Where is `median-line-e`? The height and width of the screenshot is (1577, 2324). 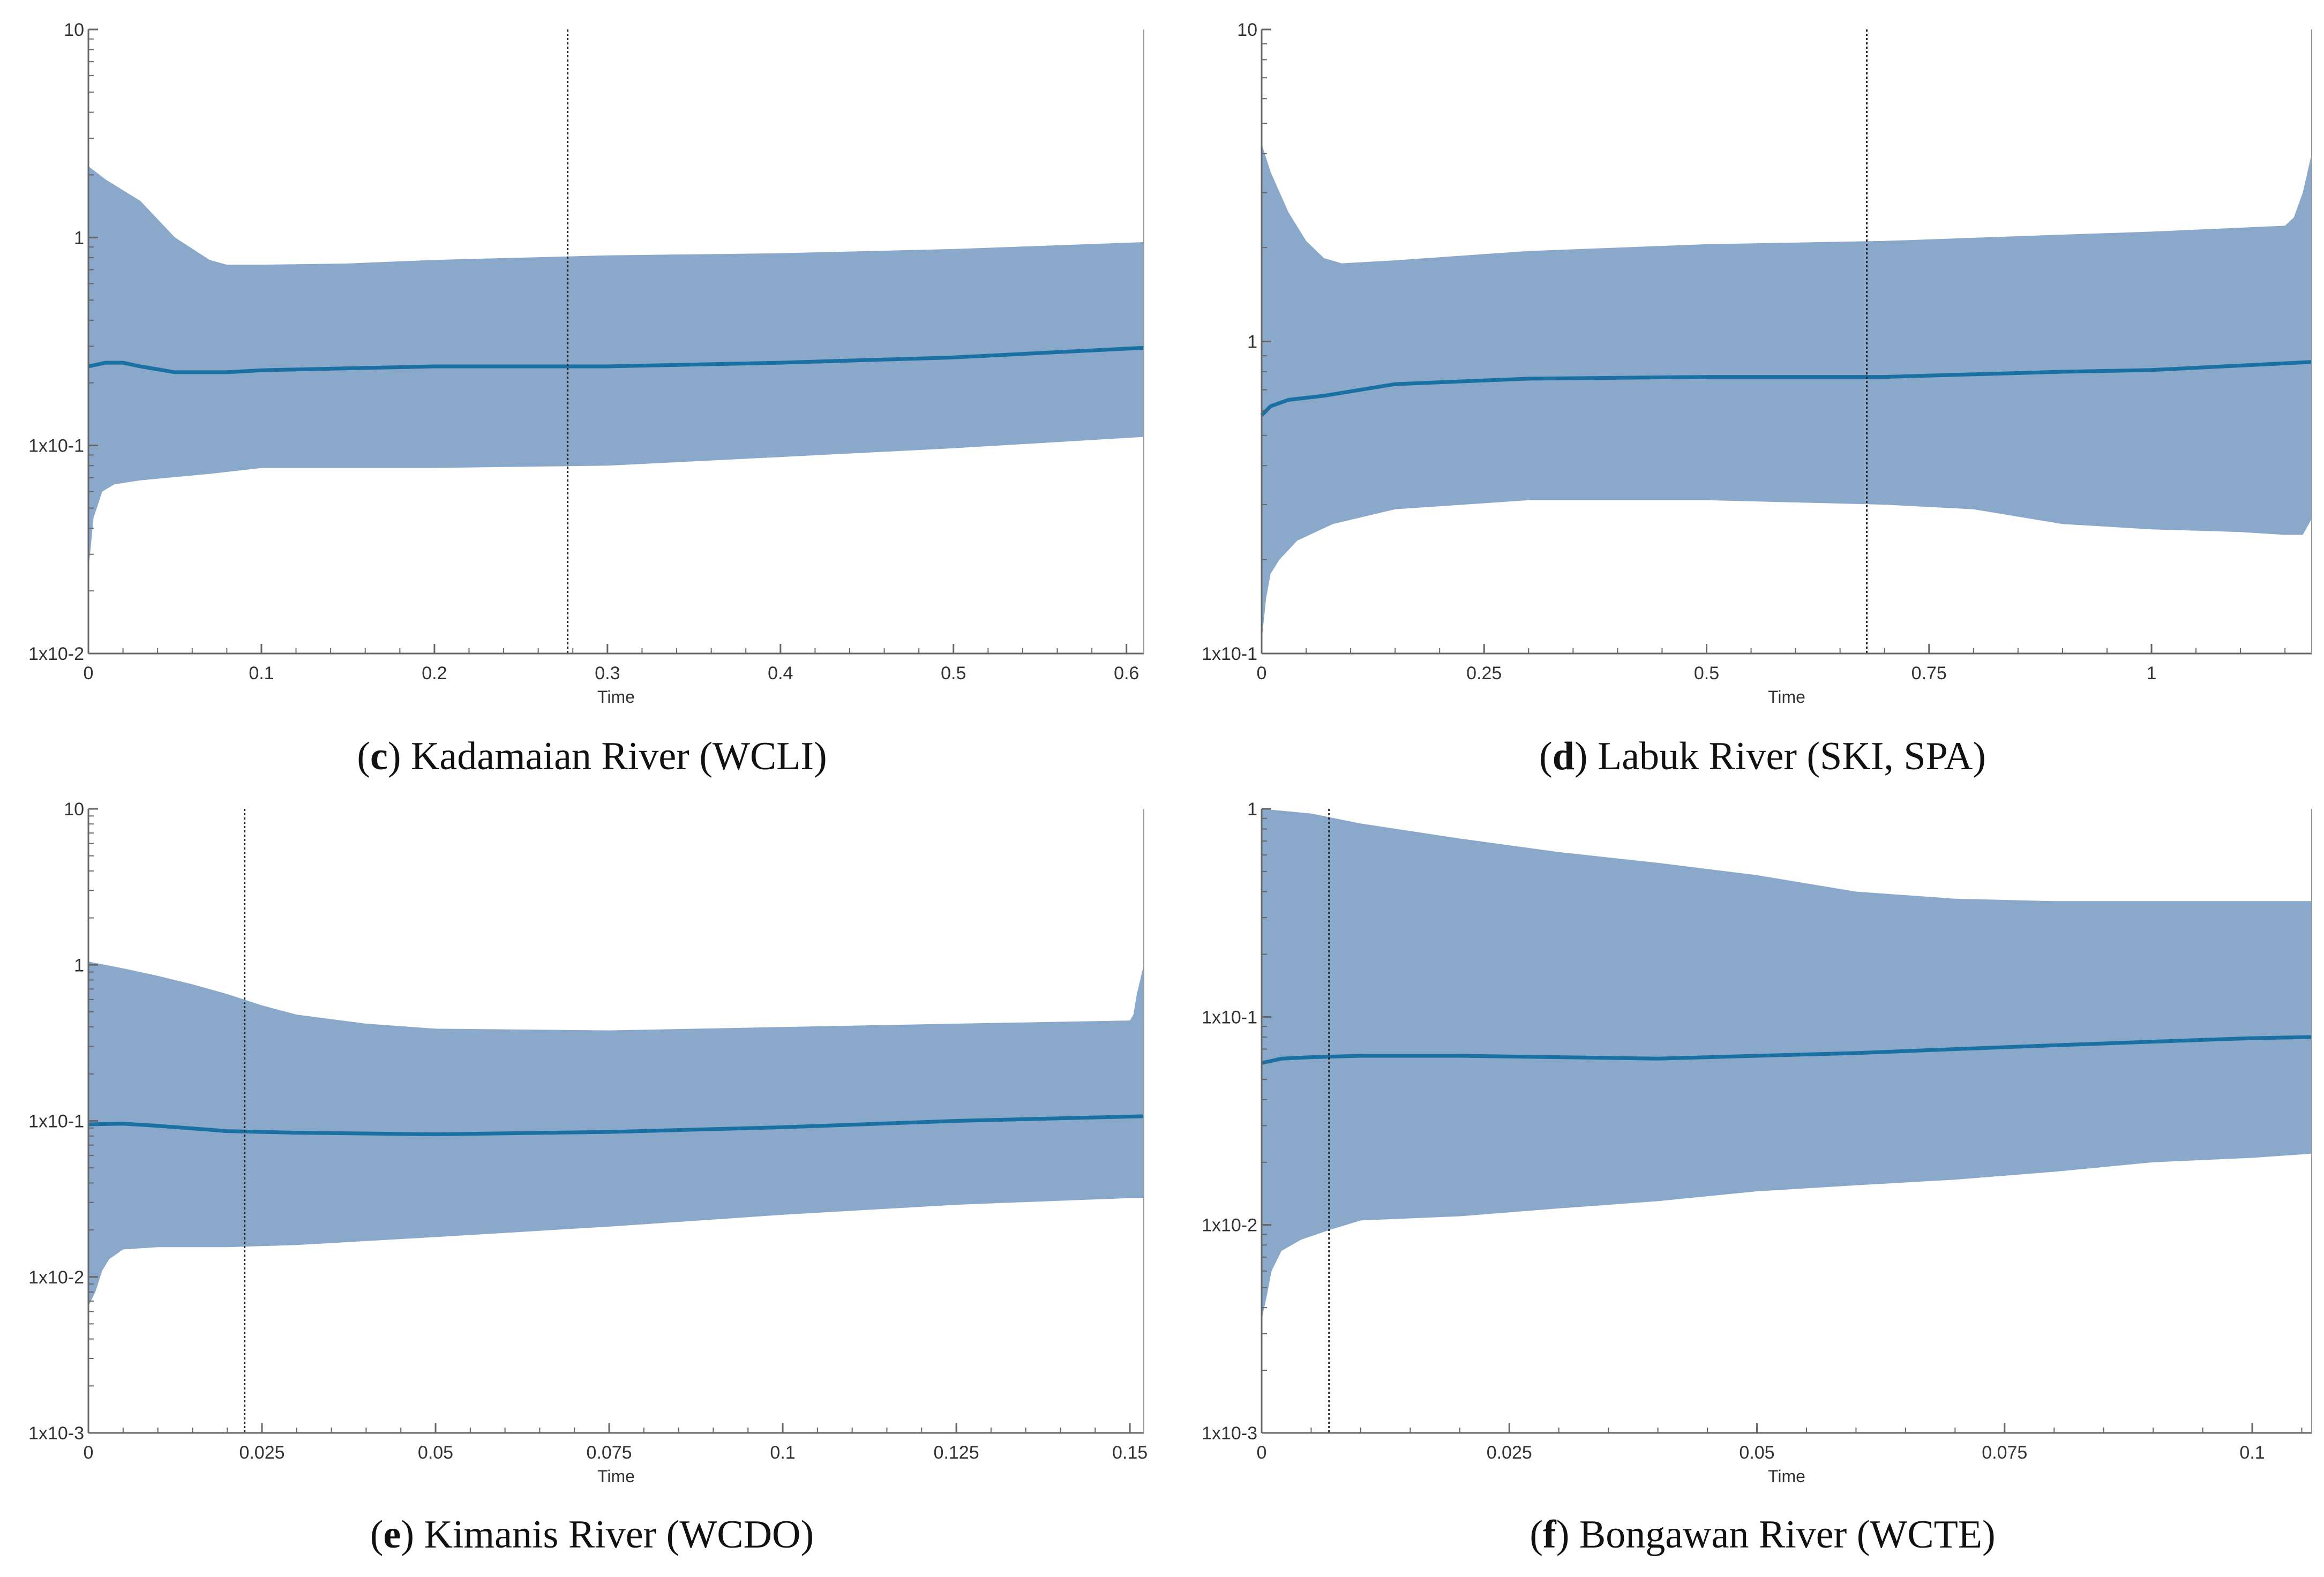 median-line-e is located at coordinates (616, 1125).